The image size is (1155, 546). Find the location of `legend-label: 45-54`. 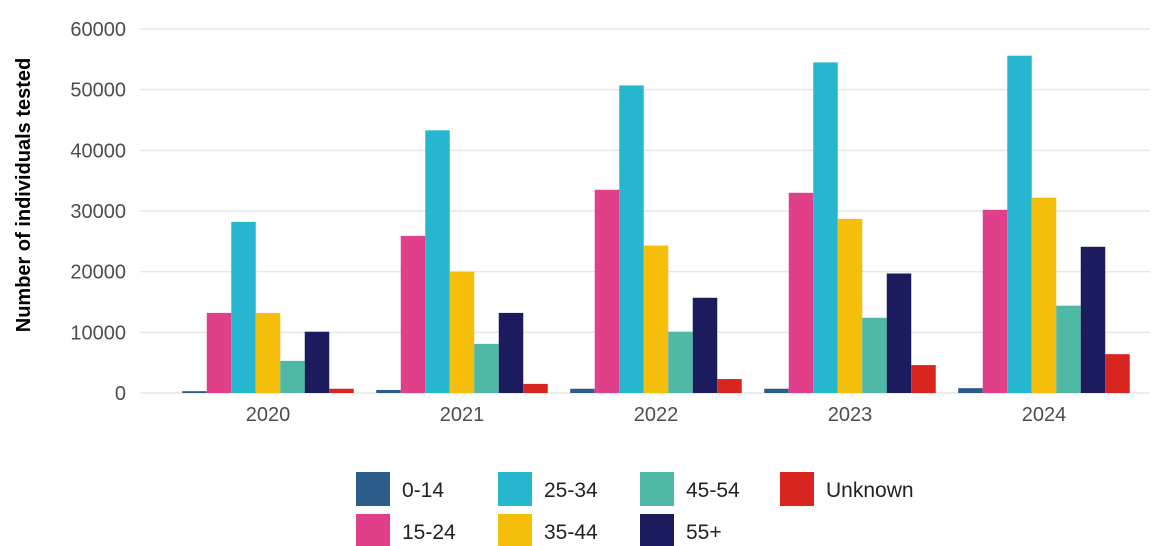

legend-label: 45-54 is located at coordinates (713, 490).